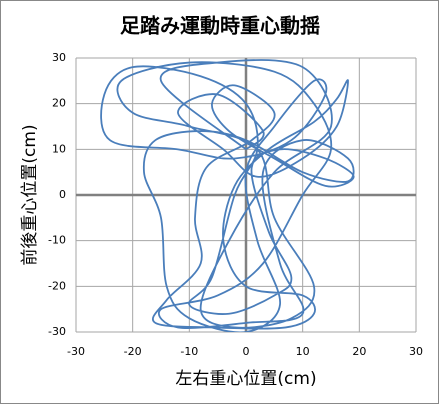 Image resolution: width=439 pixels, height=408 pixels. Describe the element at coordinates (245, 379) in the screenshot. I see `x-axis-label: 左右重心位置(cm)` at that location.